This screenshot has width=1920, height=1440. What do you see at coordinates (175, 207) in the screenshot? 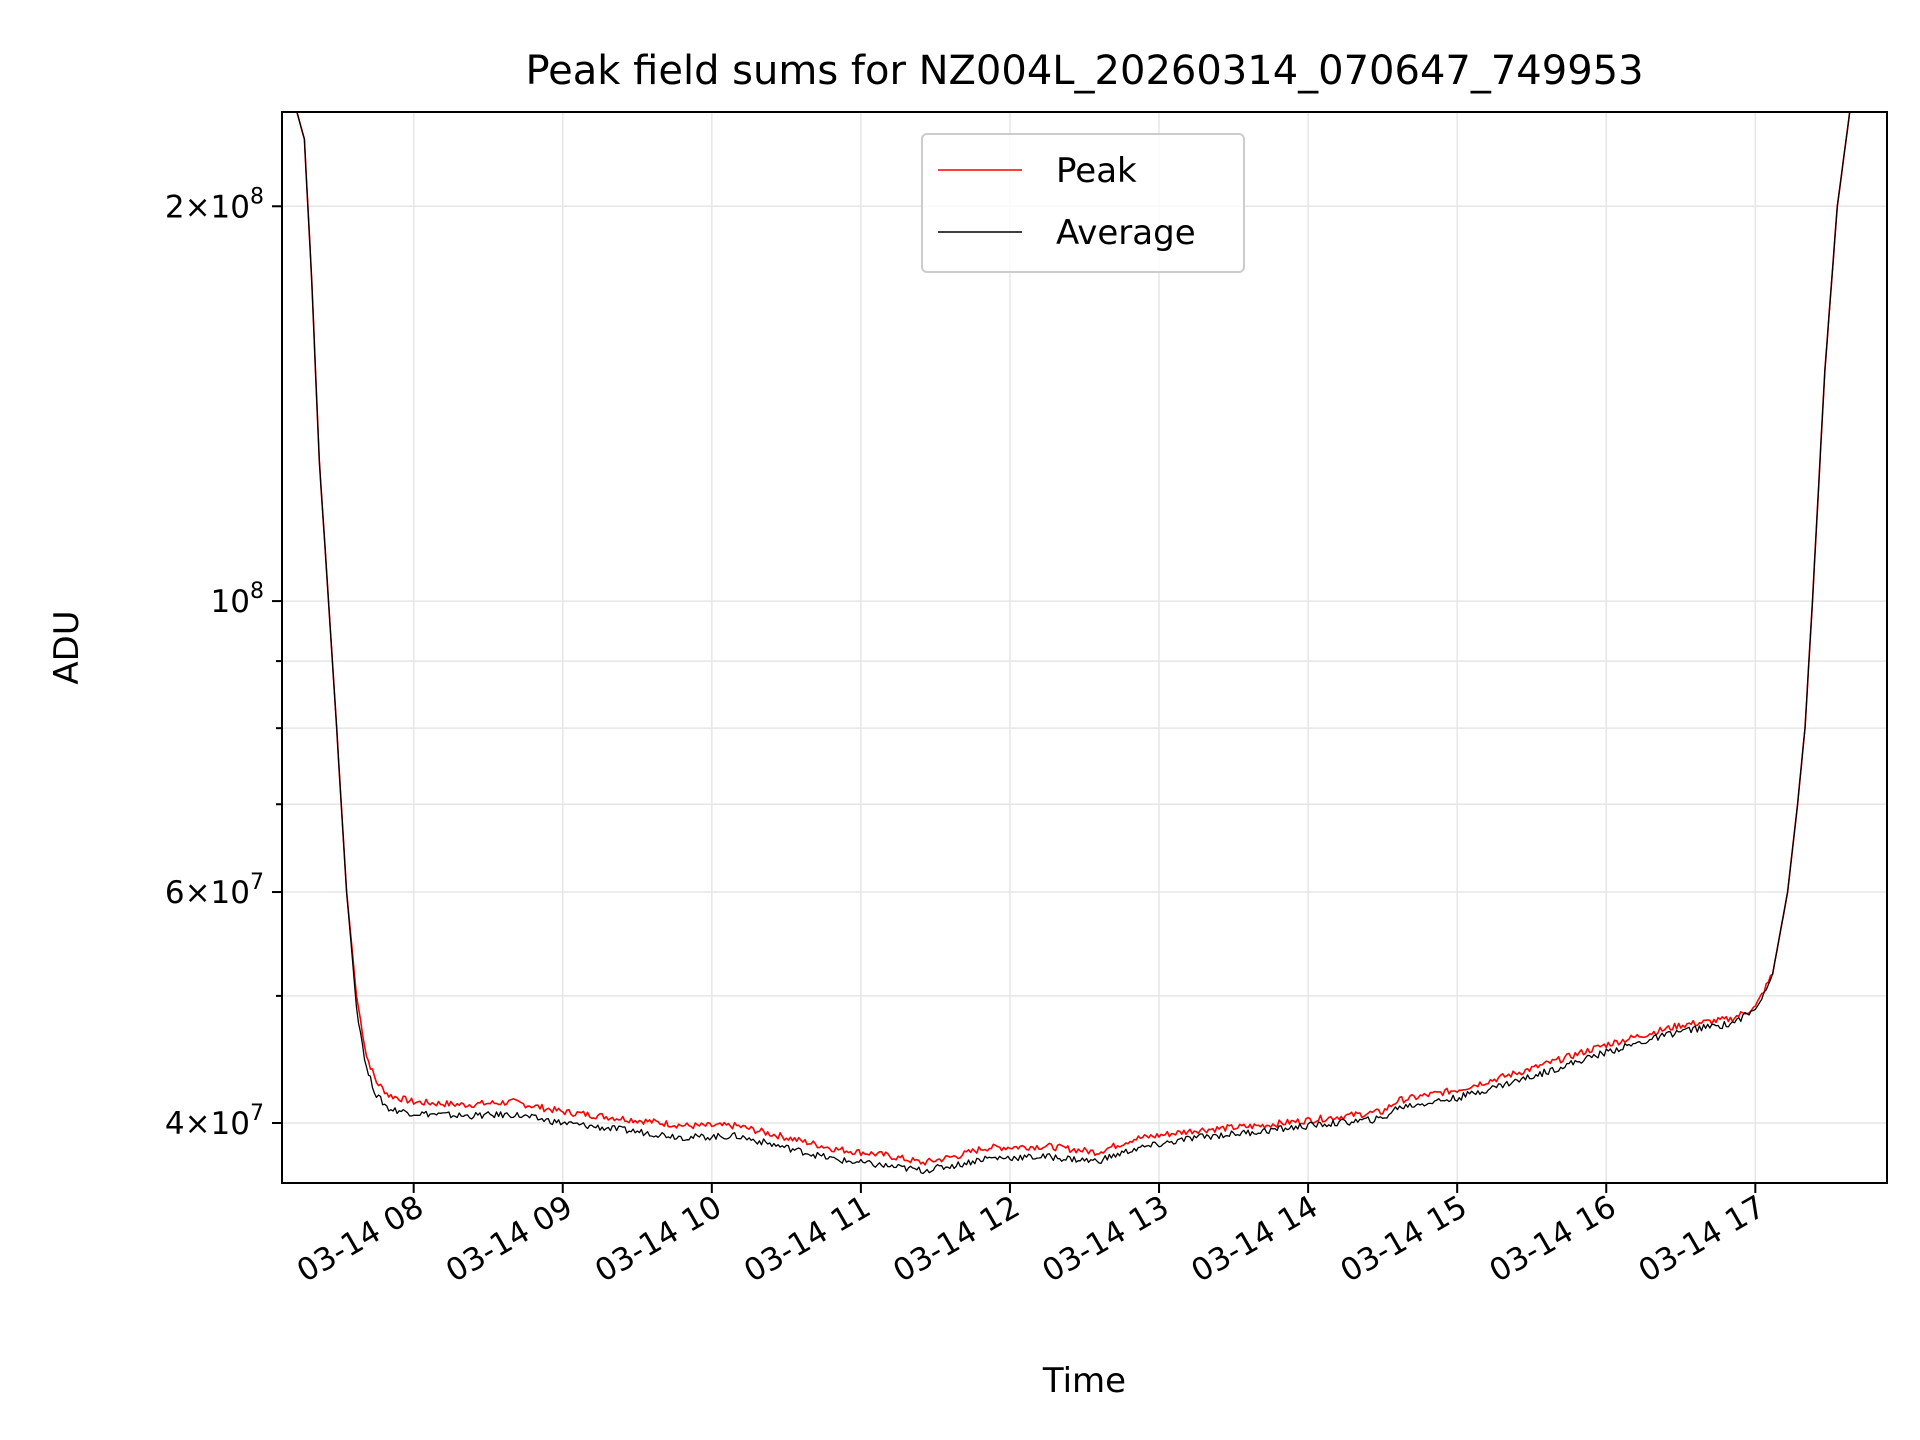
I see `y-tick-base: 2` at bounding box center [175, 207].